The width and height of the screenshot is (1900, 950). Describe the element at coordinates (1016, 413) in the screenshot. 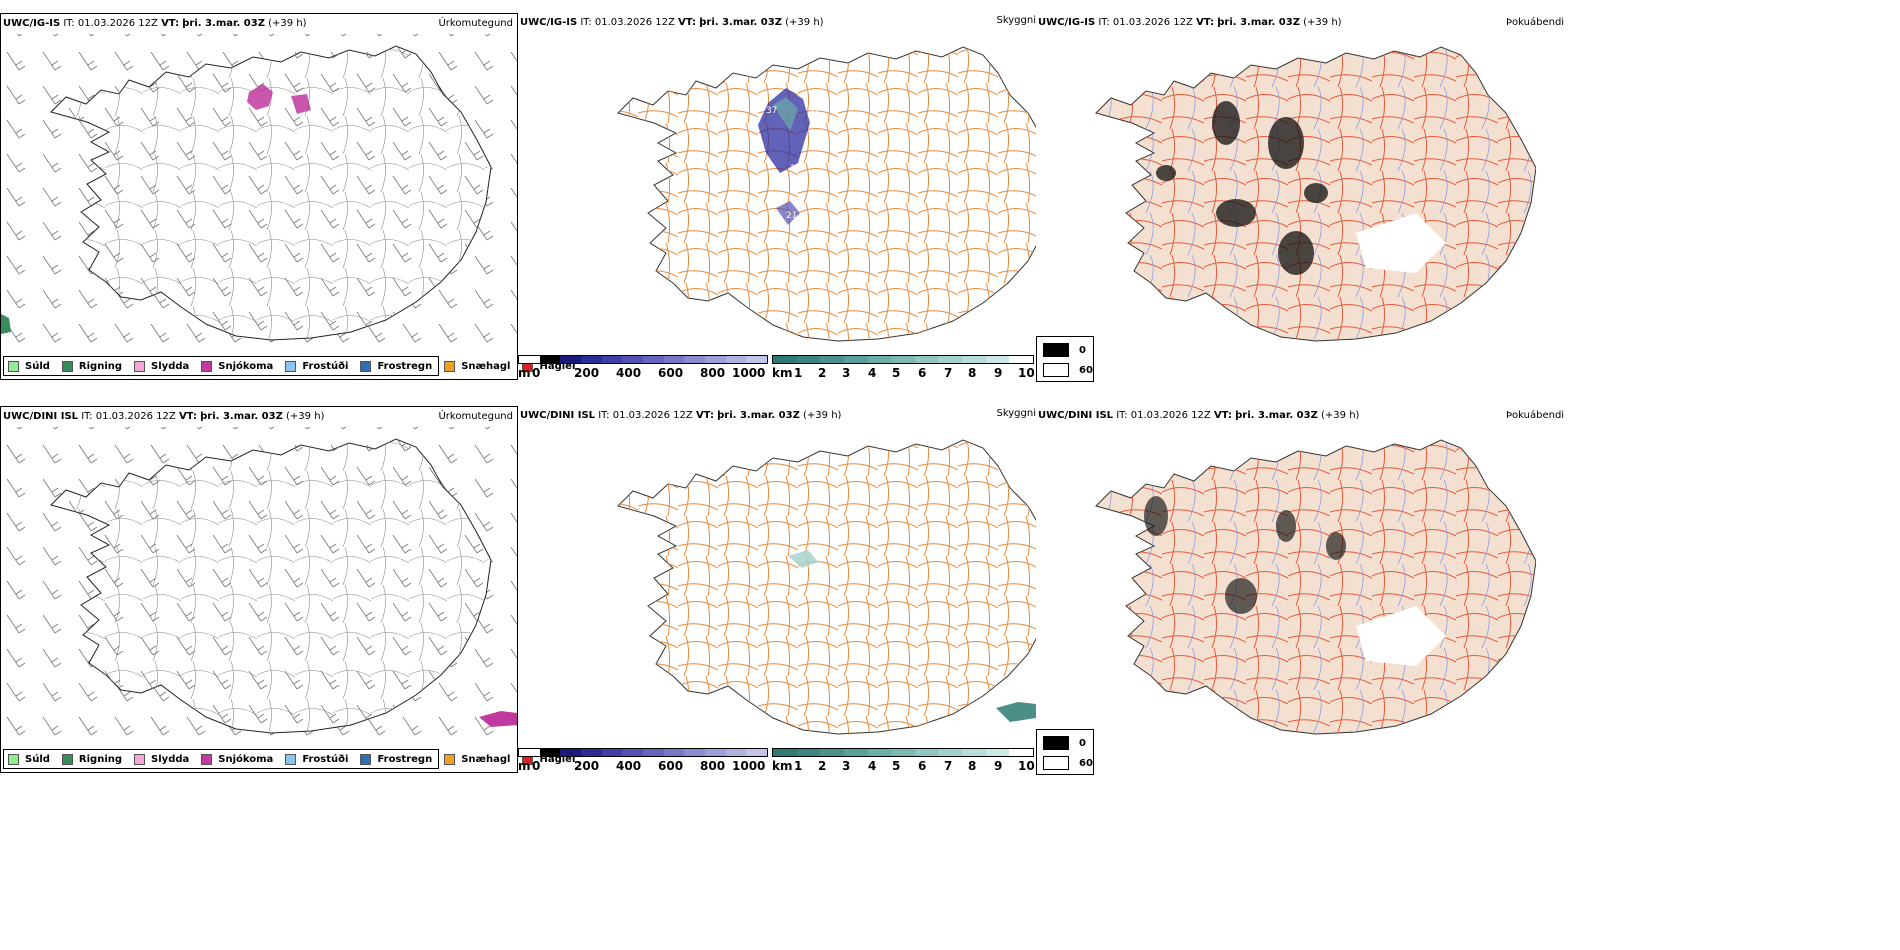

I see `visibility-label: Skyggni` at that location.